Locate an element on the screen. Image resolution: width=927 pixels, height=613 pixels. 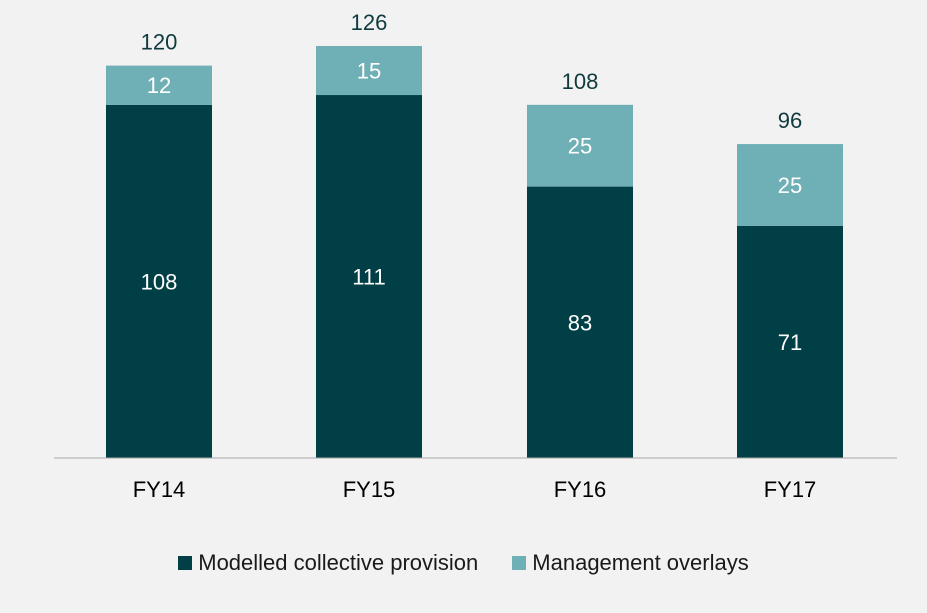
data-label-modelled-fy15: 111 is located at coordinates (368, 277).